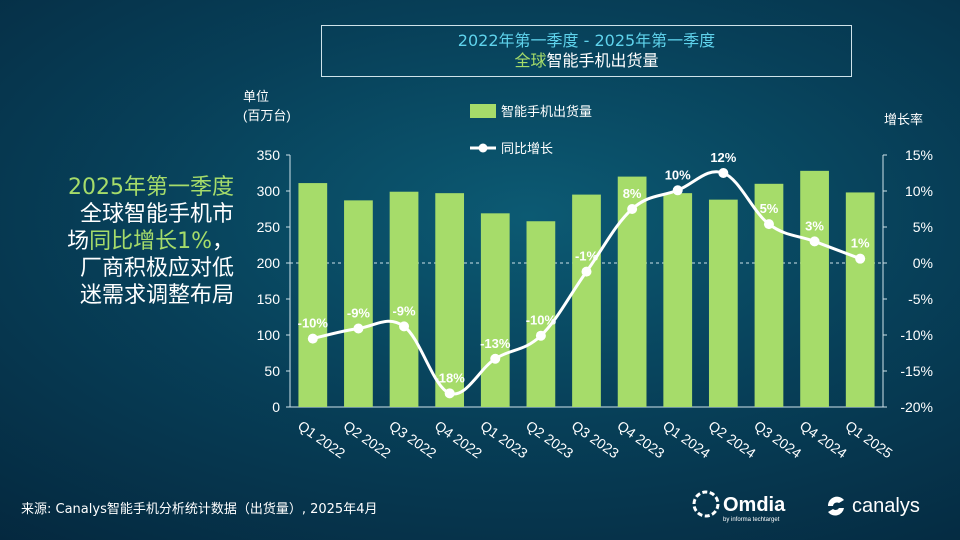 This screenshot has width=960, height=540. I want to click on growth-label: -18%, so click(449, 377).